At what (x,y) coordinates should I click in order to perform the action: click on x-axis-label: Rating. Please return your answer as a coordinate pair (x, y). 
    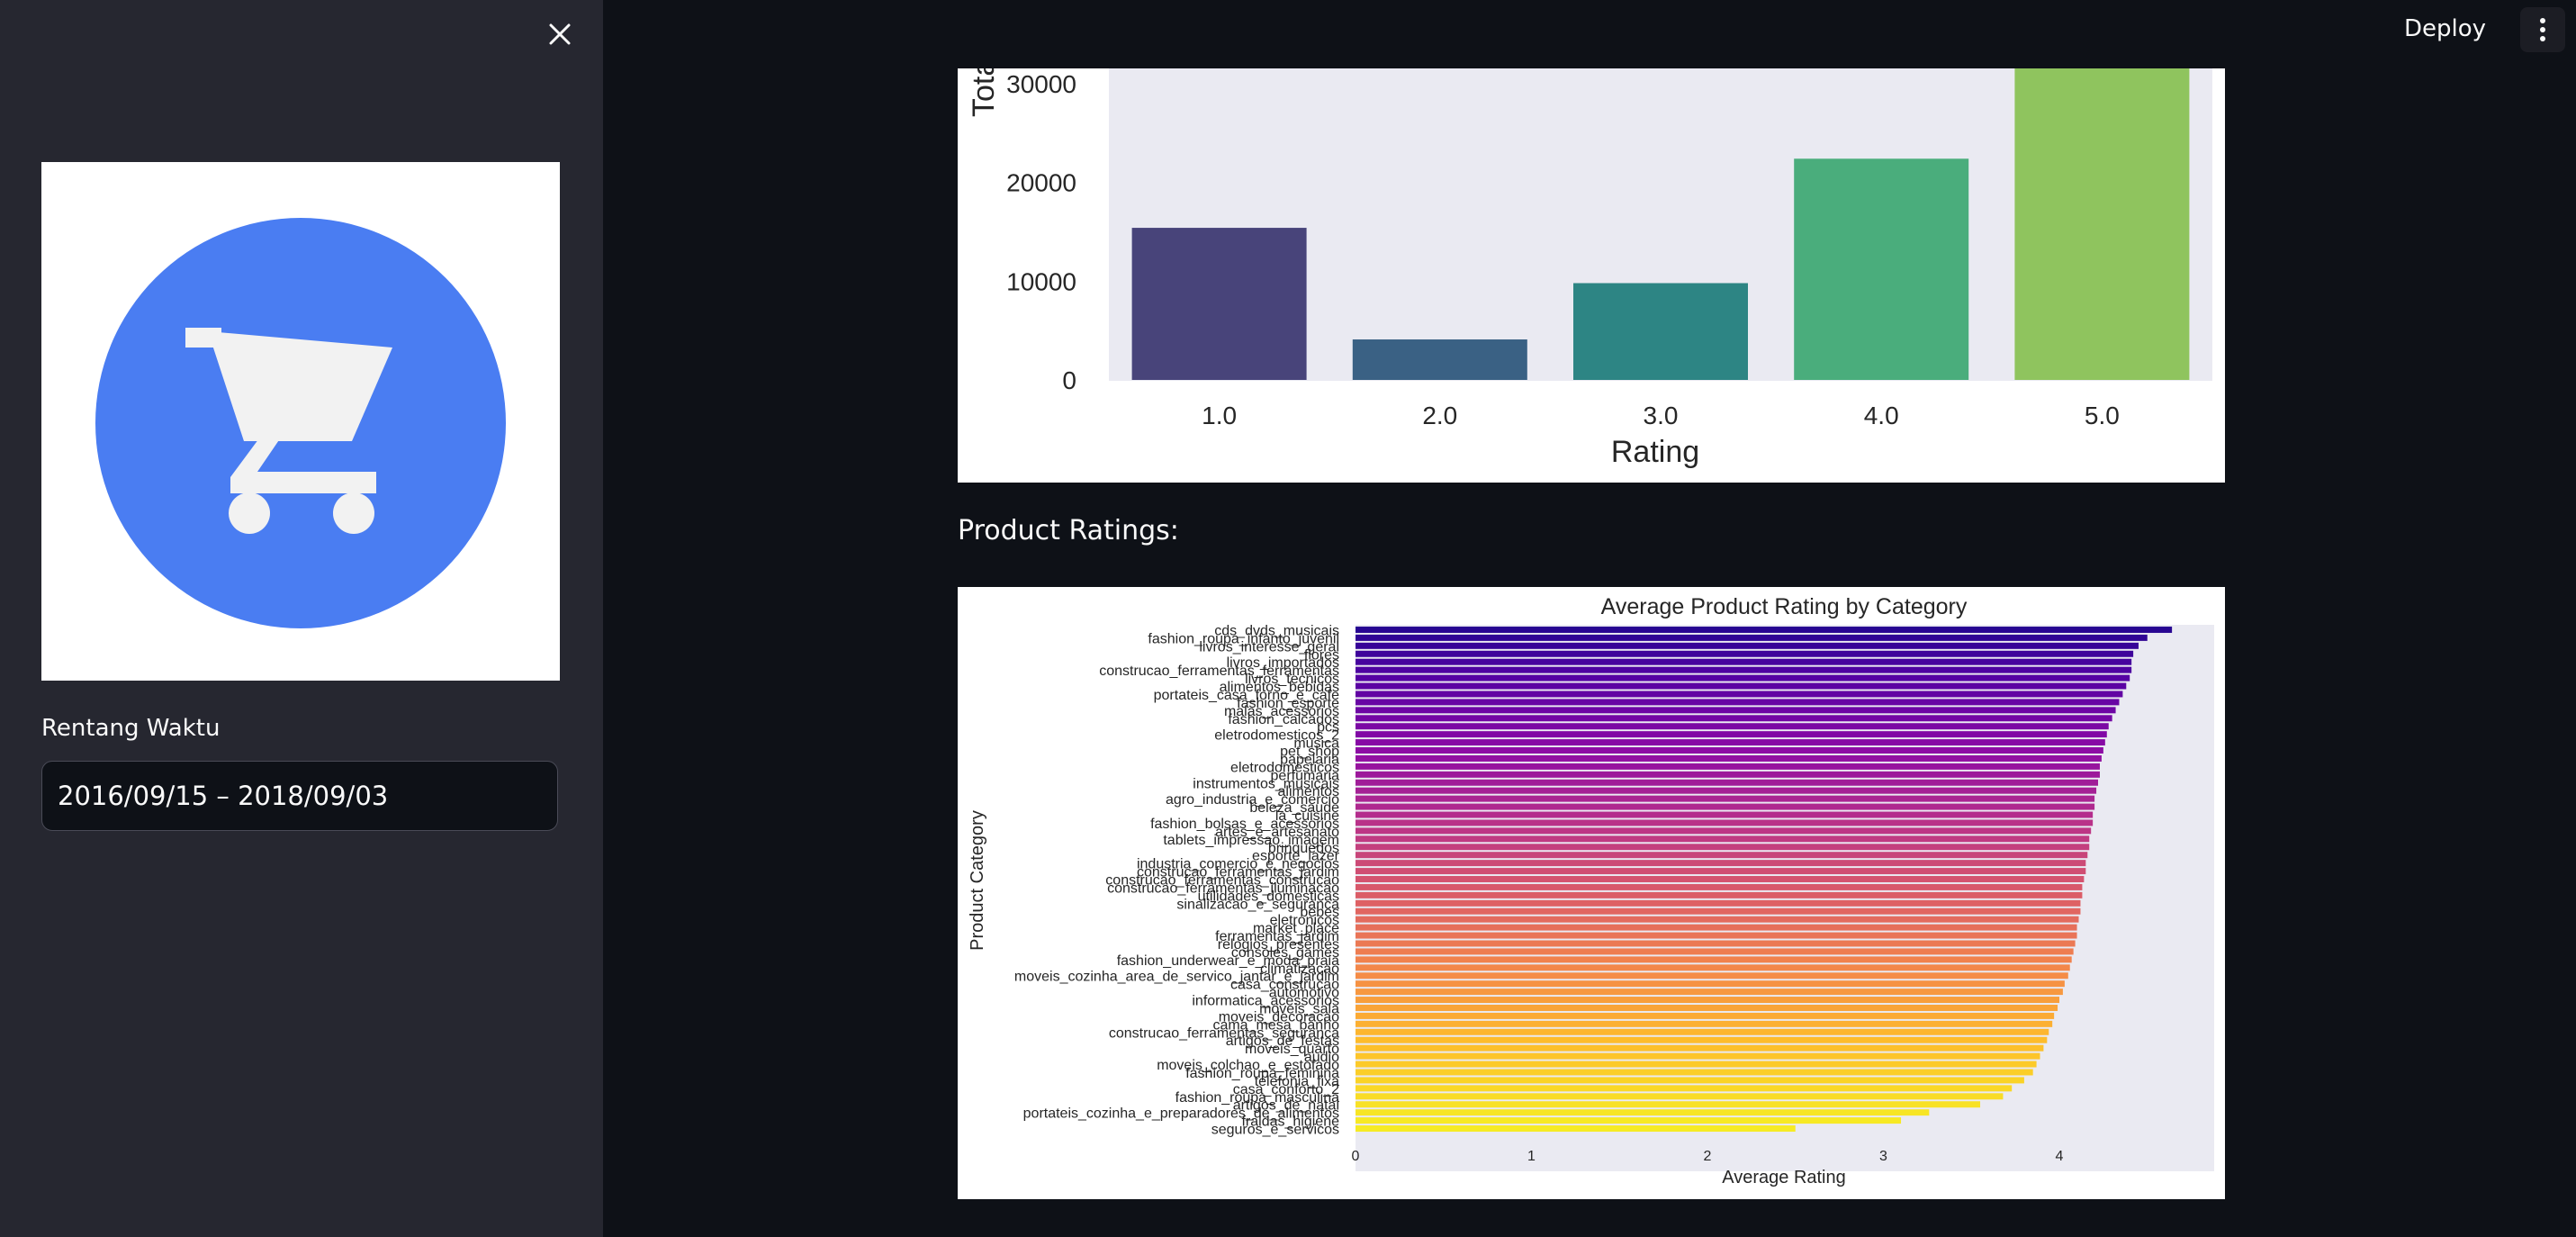
    Looking at the image, I should click on (1655, 452).